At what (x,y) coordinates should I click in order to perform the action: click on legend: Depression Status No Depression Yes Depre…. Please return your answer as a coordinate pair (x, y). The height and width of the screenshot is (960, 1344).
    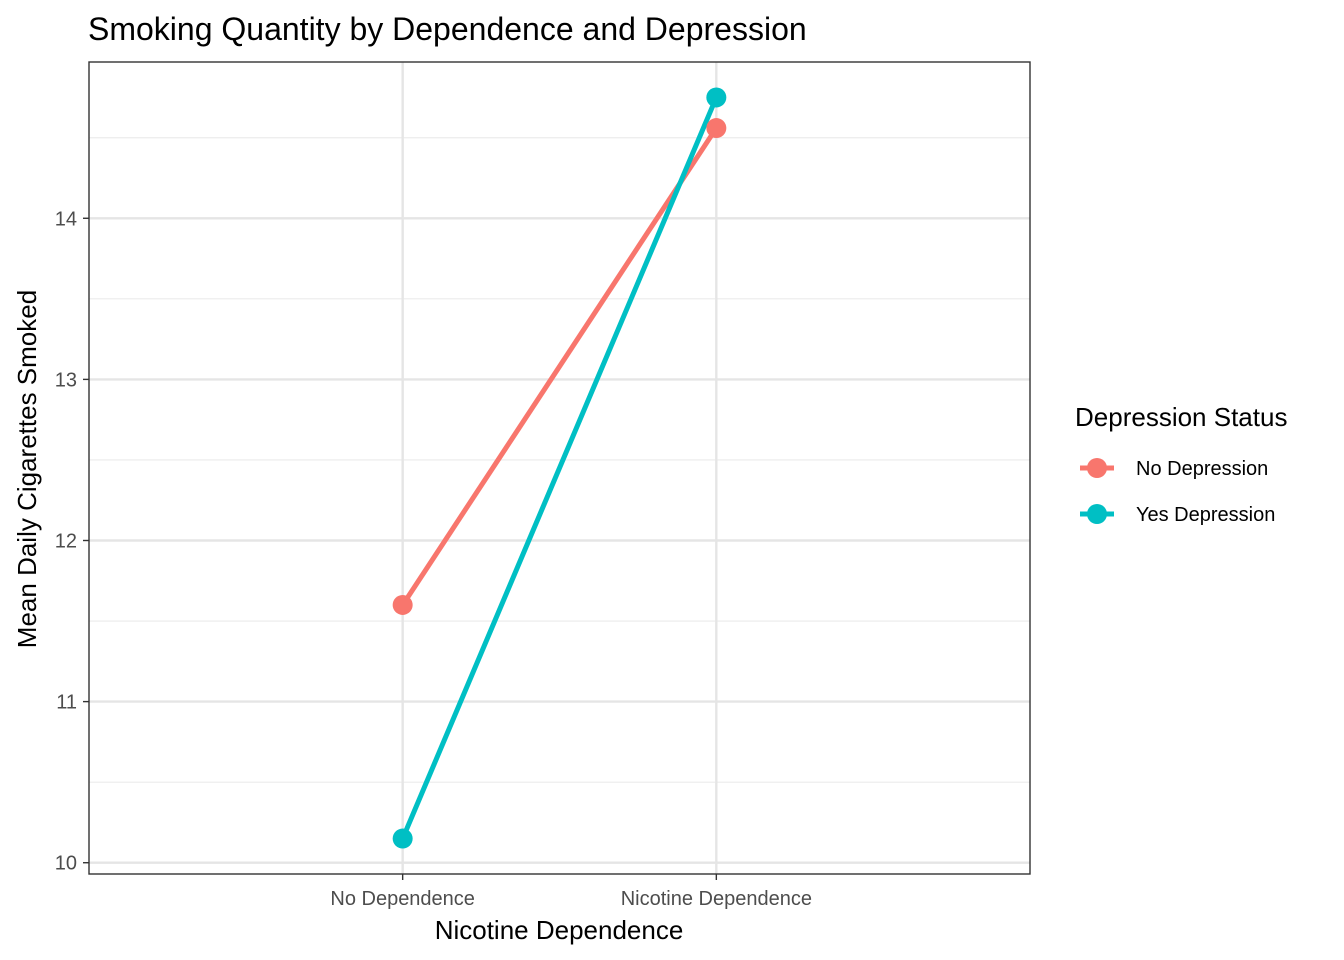
    Looking at the image, I should click on (1181, 464).